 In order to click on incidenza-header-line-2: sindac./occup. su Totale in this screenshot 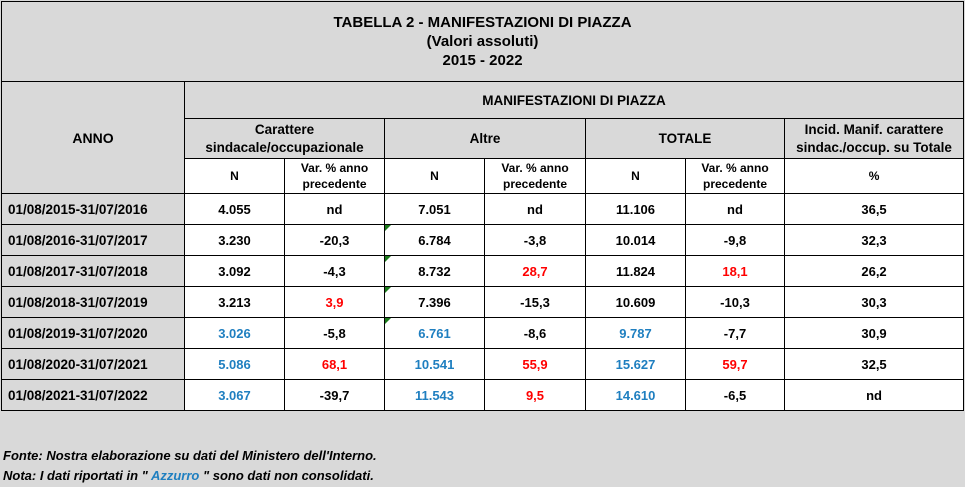, I will do `click(874, 147)`.